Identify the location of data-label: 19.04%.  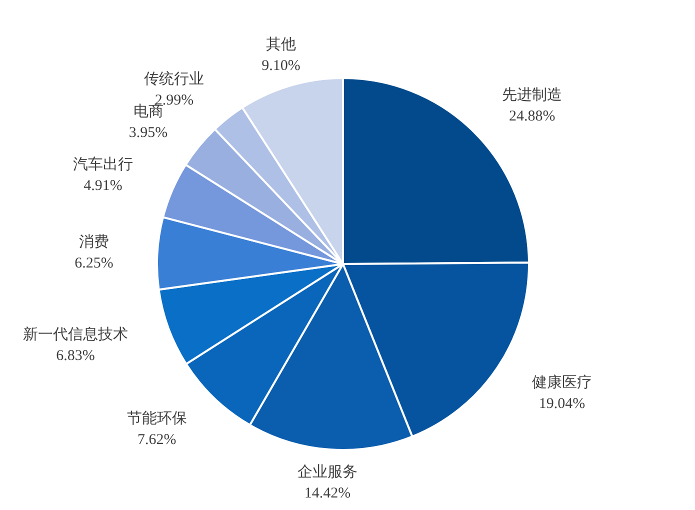
(562, 404).